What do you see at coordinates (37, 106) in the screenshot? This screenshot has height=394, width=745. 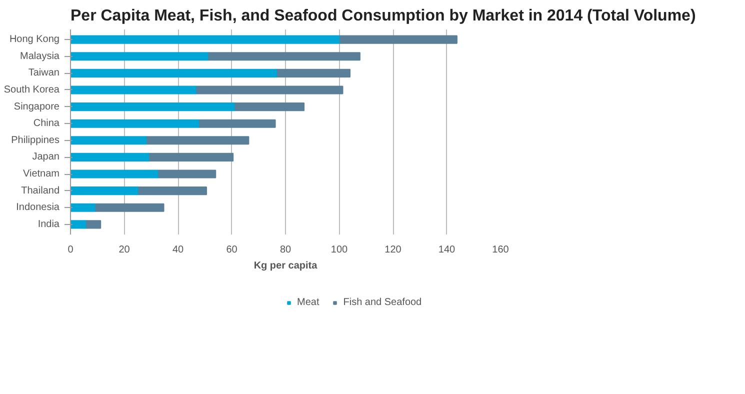 I see `y-tick-label: Singapore` at bounding box center [37, 106].